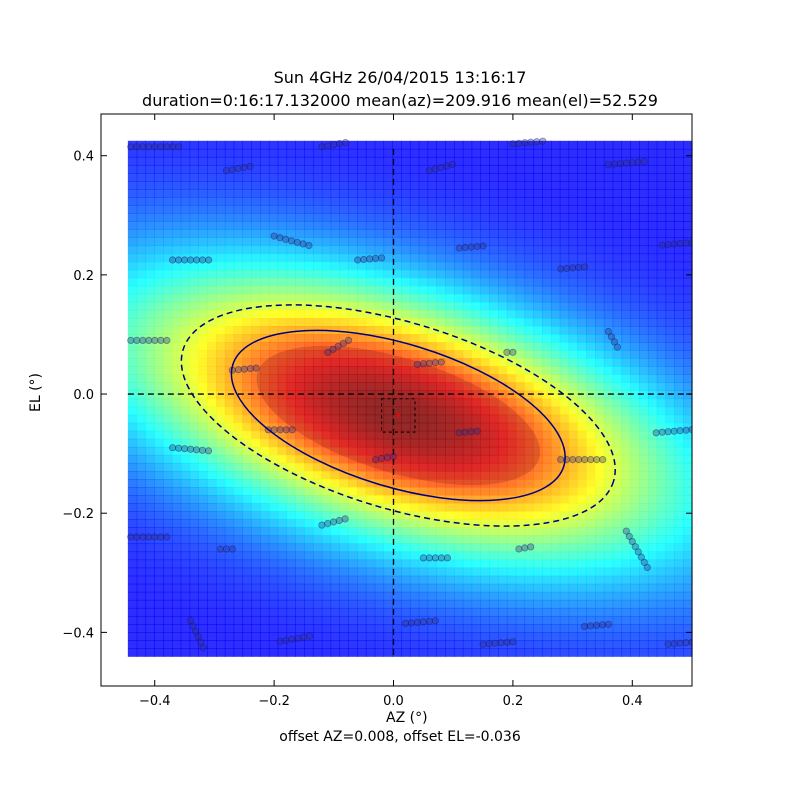  I want to click on y-tick-label: 0.4, so click(83, 157).